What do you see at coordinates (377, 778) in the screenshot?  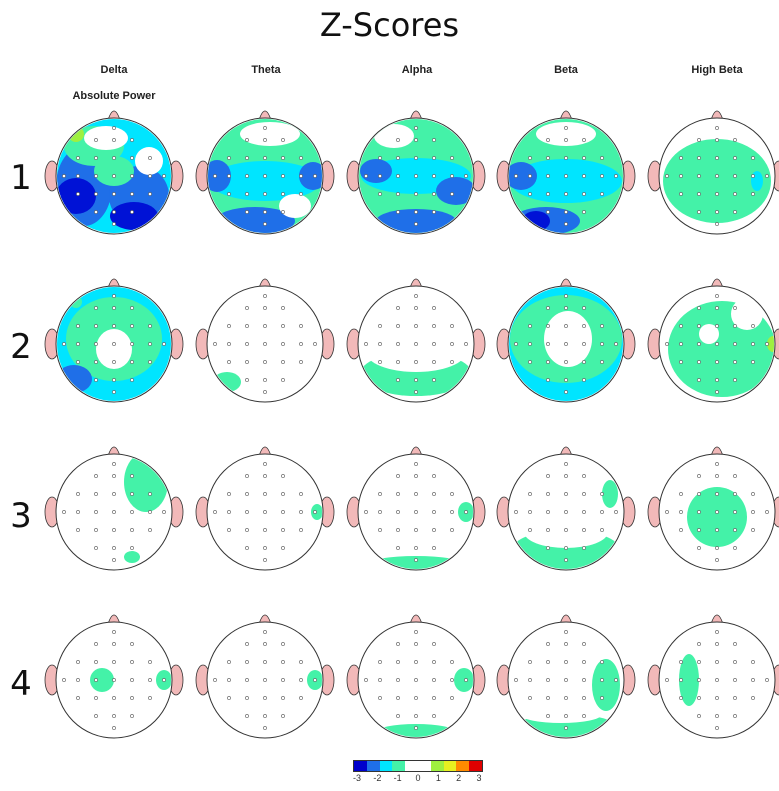 I see `color-scale-tick-label: -2` at bounding box center [377, 778].